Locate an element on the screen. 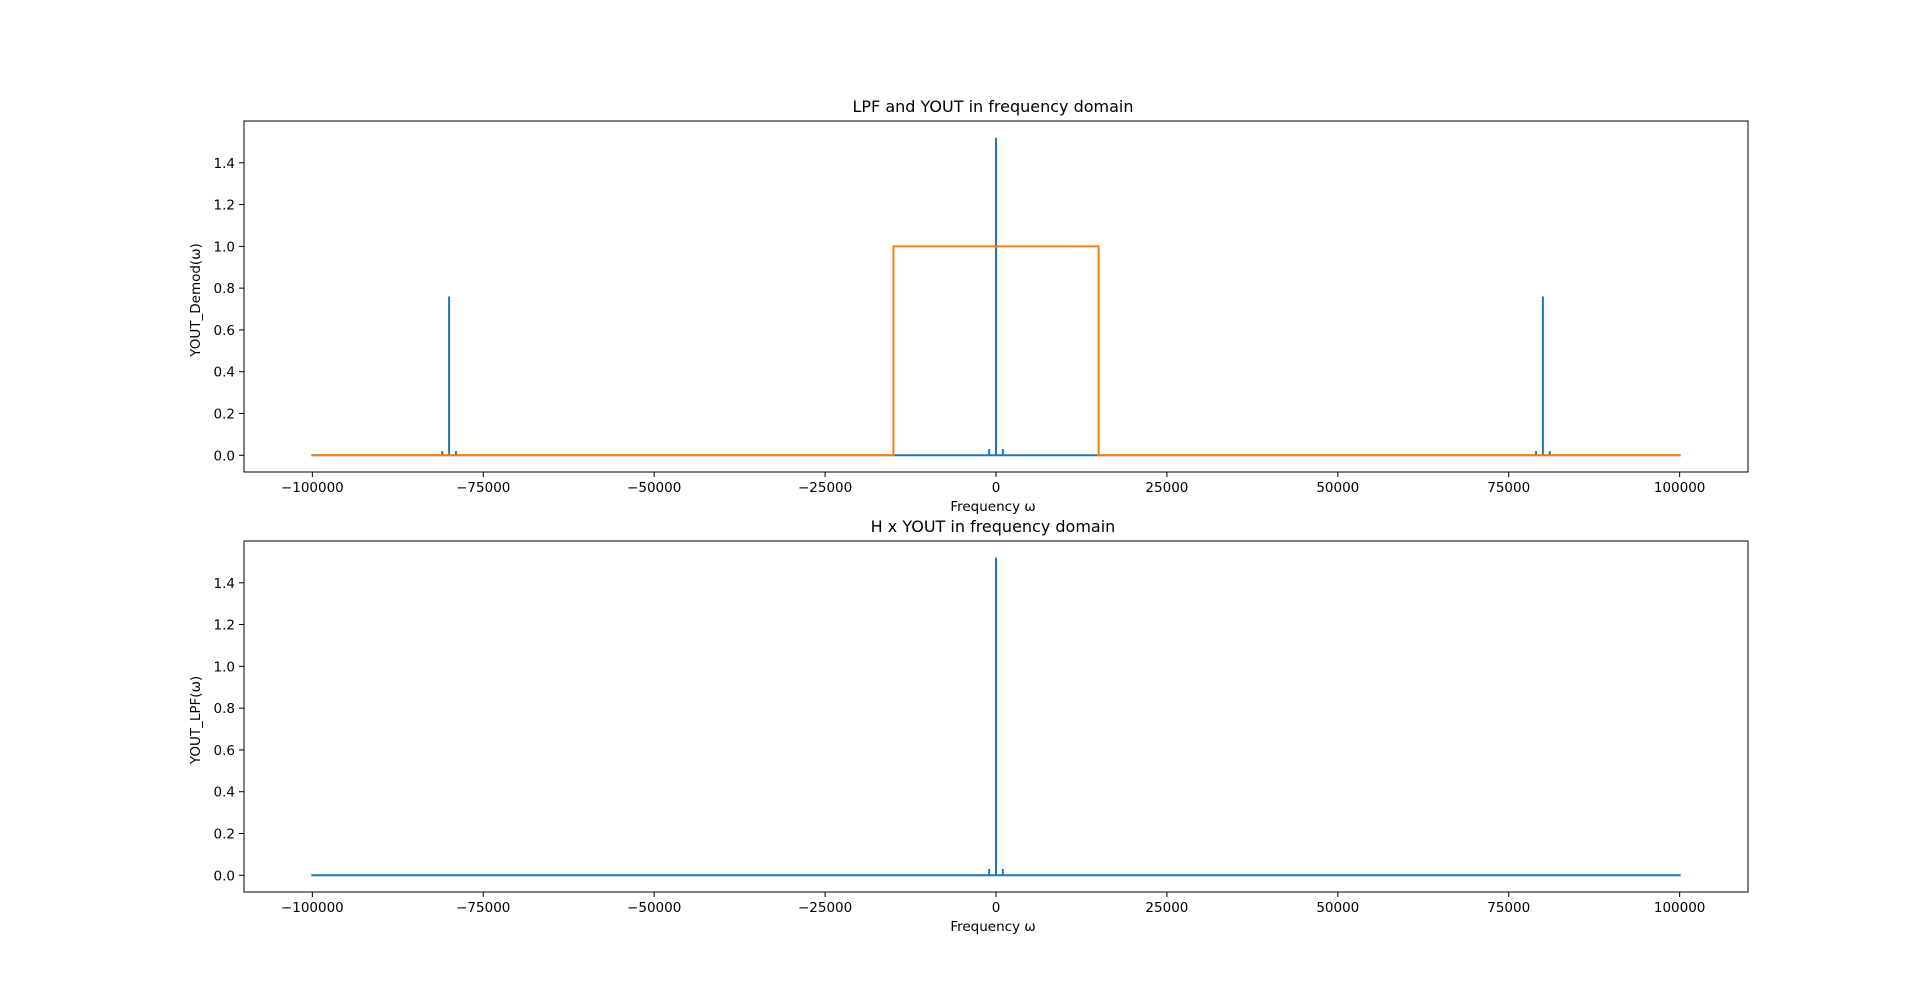  top-chart-x-tick-label: −100000 is located at coordinates (312, 488).